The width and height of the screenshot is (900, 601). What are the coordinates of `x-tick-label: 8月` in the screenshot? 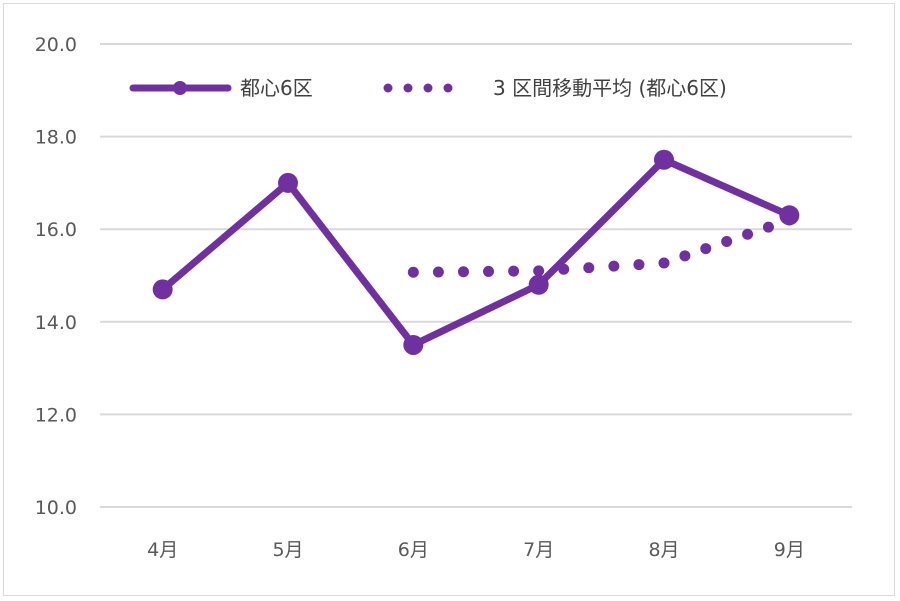 It's located at (663, 550).